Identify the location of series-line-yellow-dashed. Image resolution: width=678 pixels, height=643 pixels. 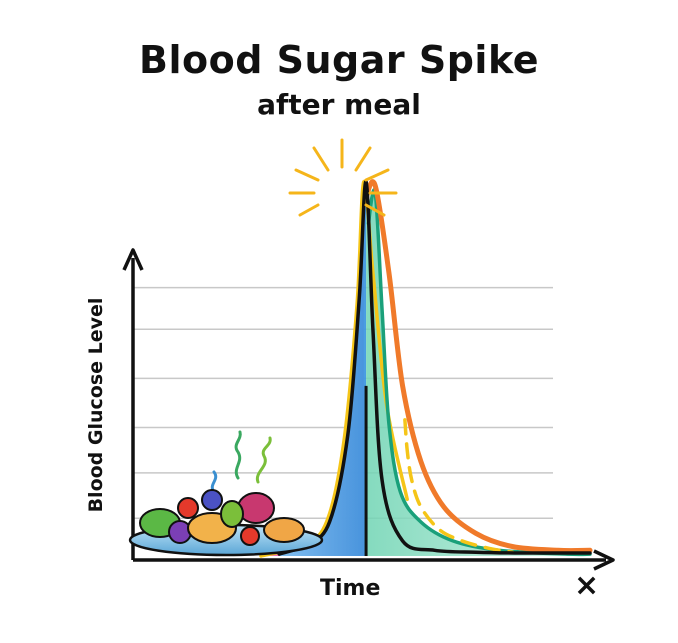
(459, 486).